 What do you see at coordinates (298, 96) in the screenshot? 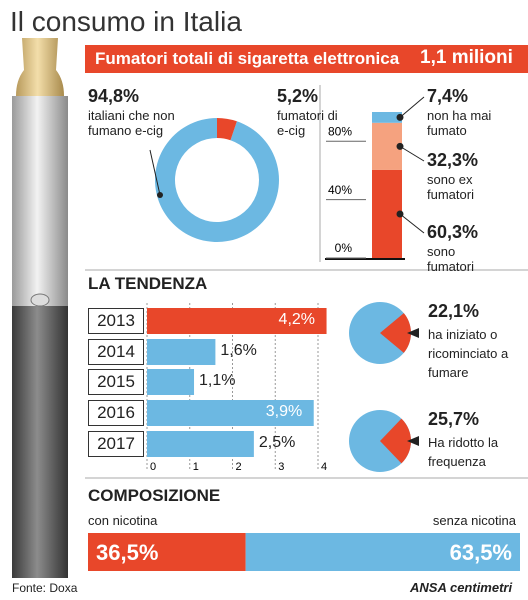
I see `value-label: 5,2%` at bounding box center [298, 96].